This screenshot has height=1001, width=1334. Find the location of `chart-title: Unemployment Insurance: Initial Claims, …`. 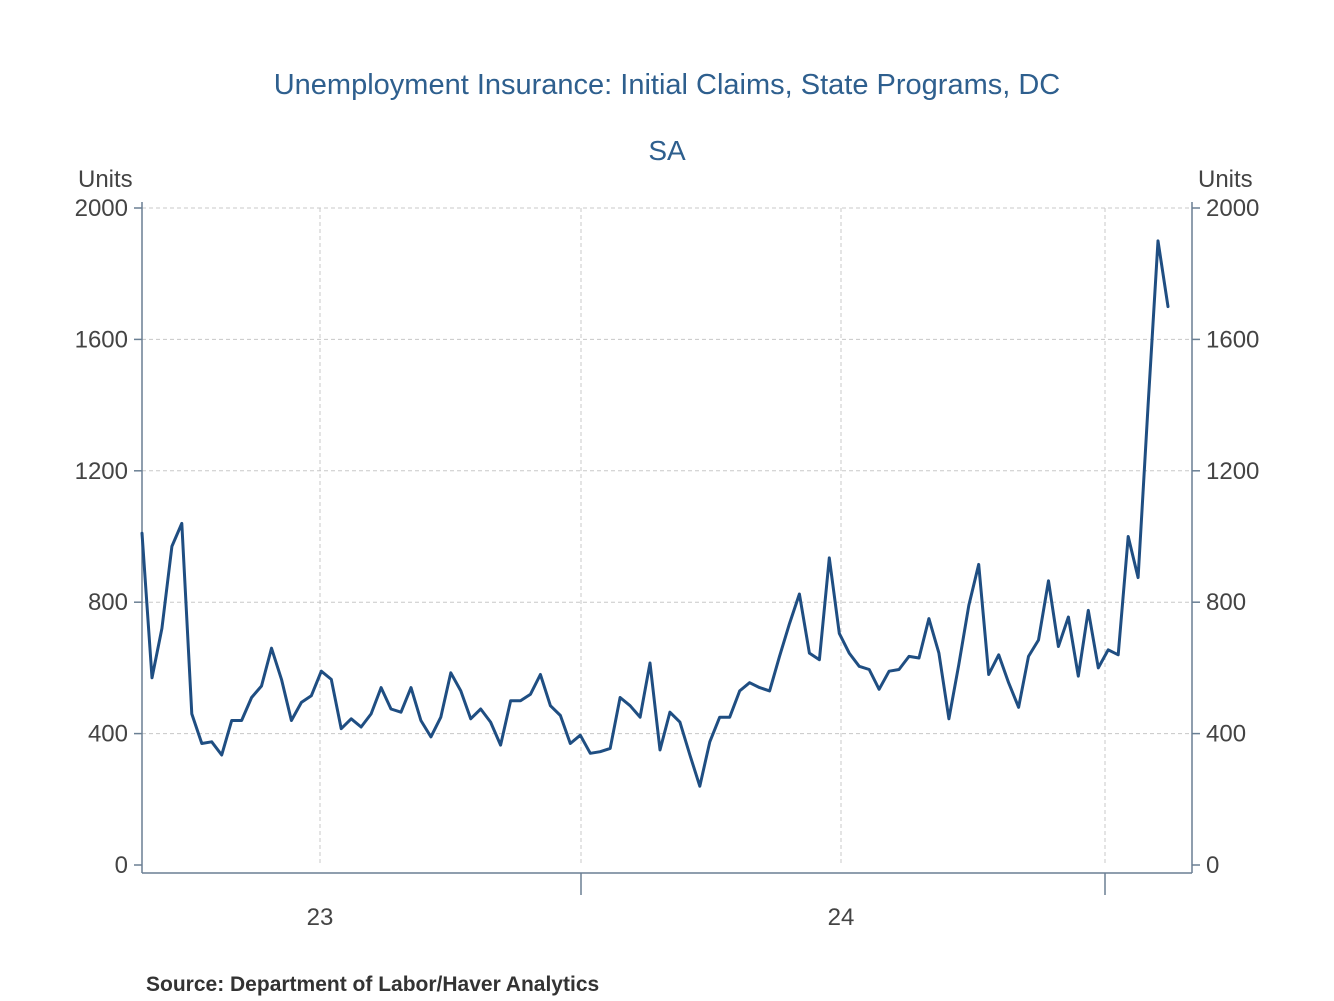

chart-title: Unemployment Insurance: Initial Claims, … is located at coordinates (667, 85).